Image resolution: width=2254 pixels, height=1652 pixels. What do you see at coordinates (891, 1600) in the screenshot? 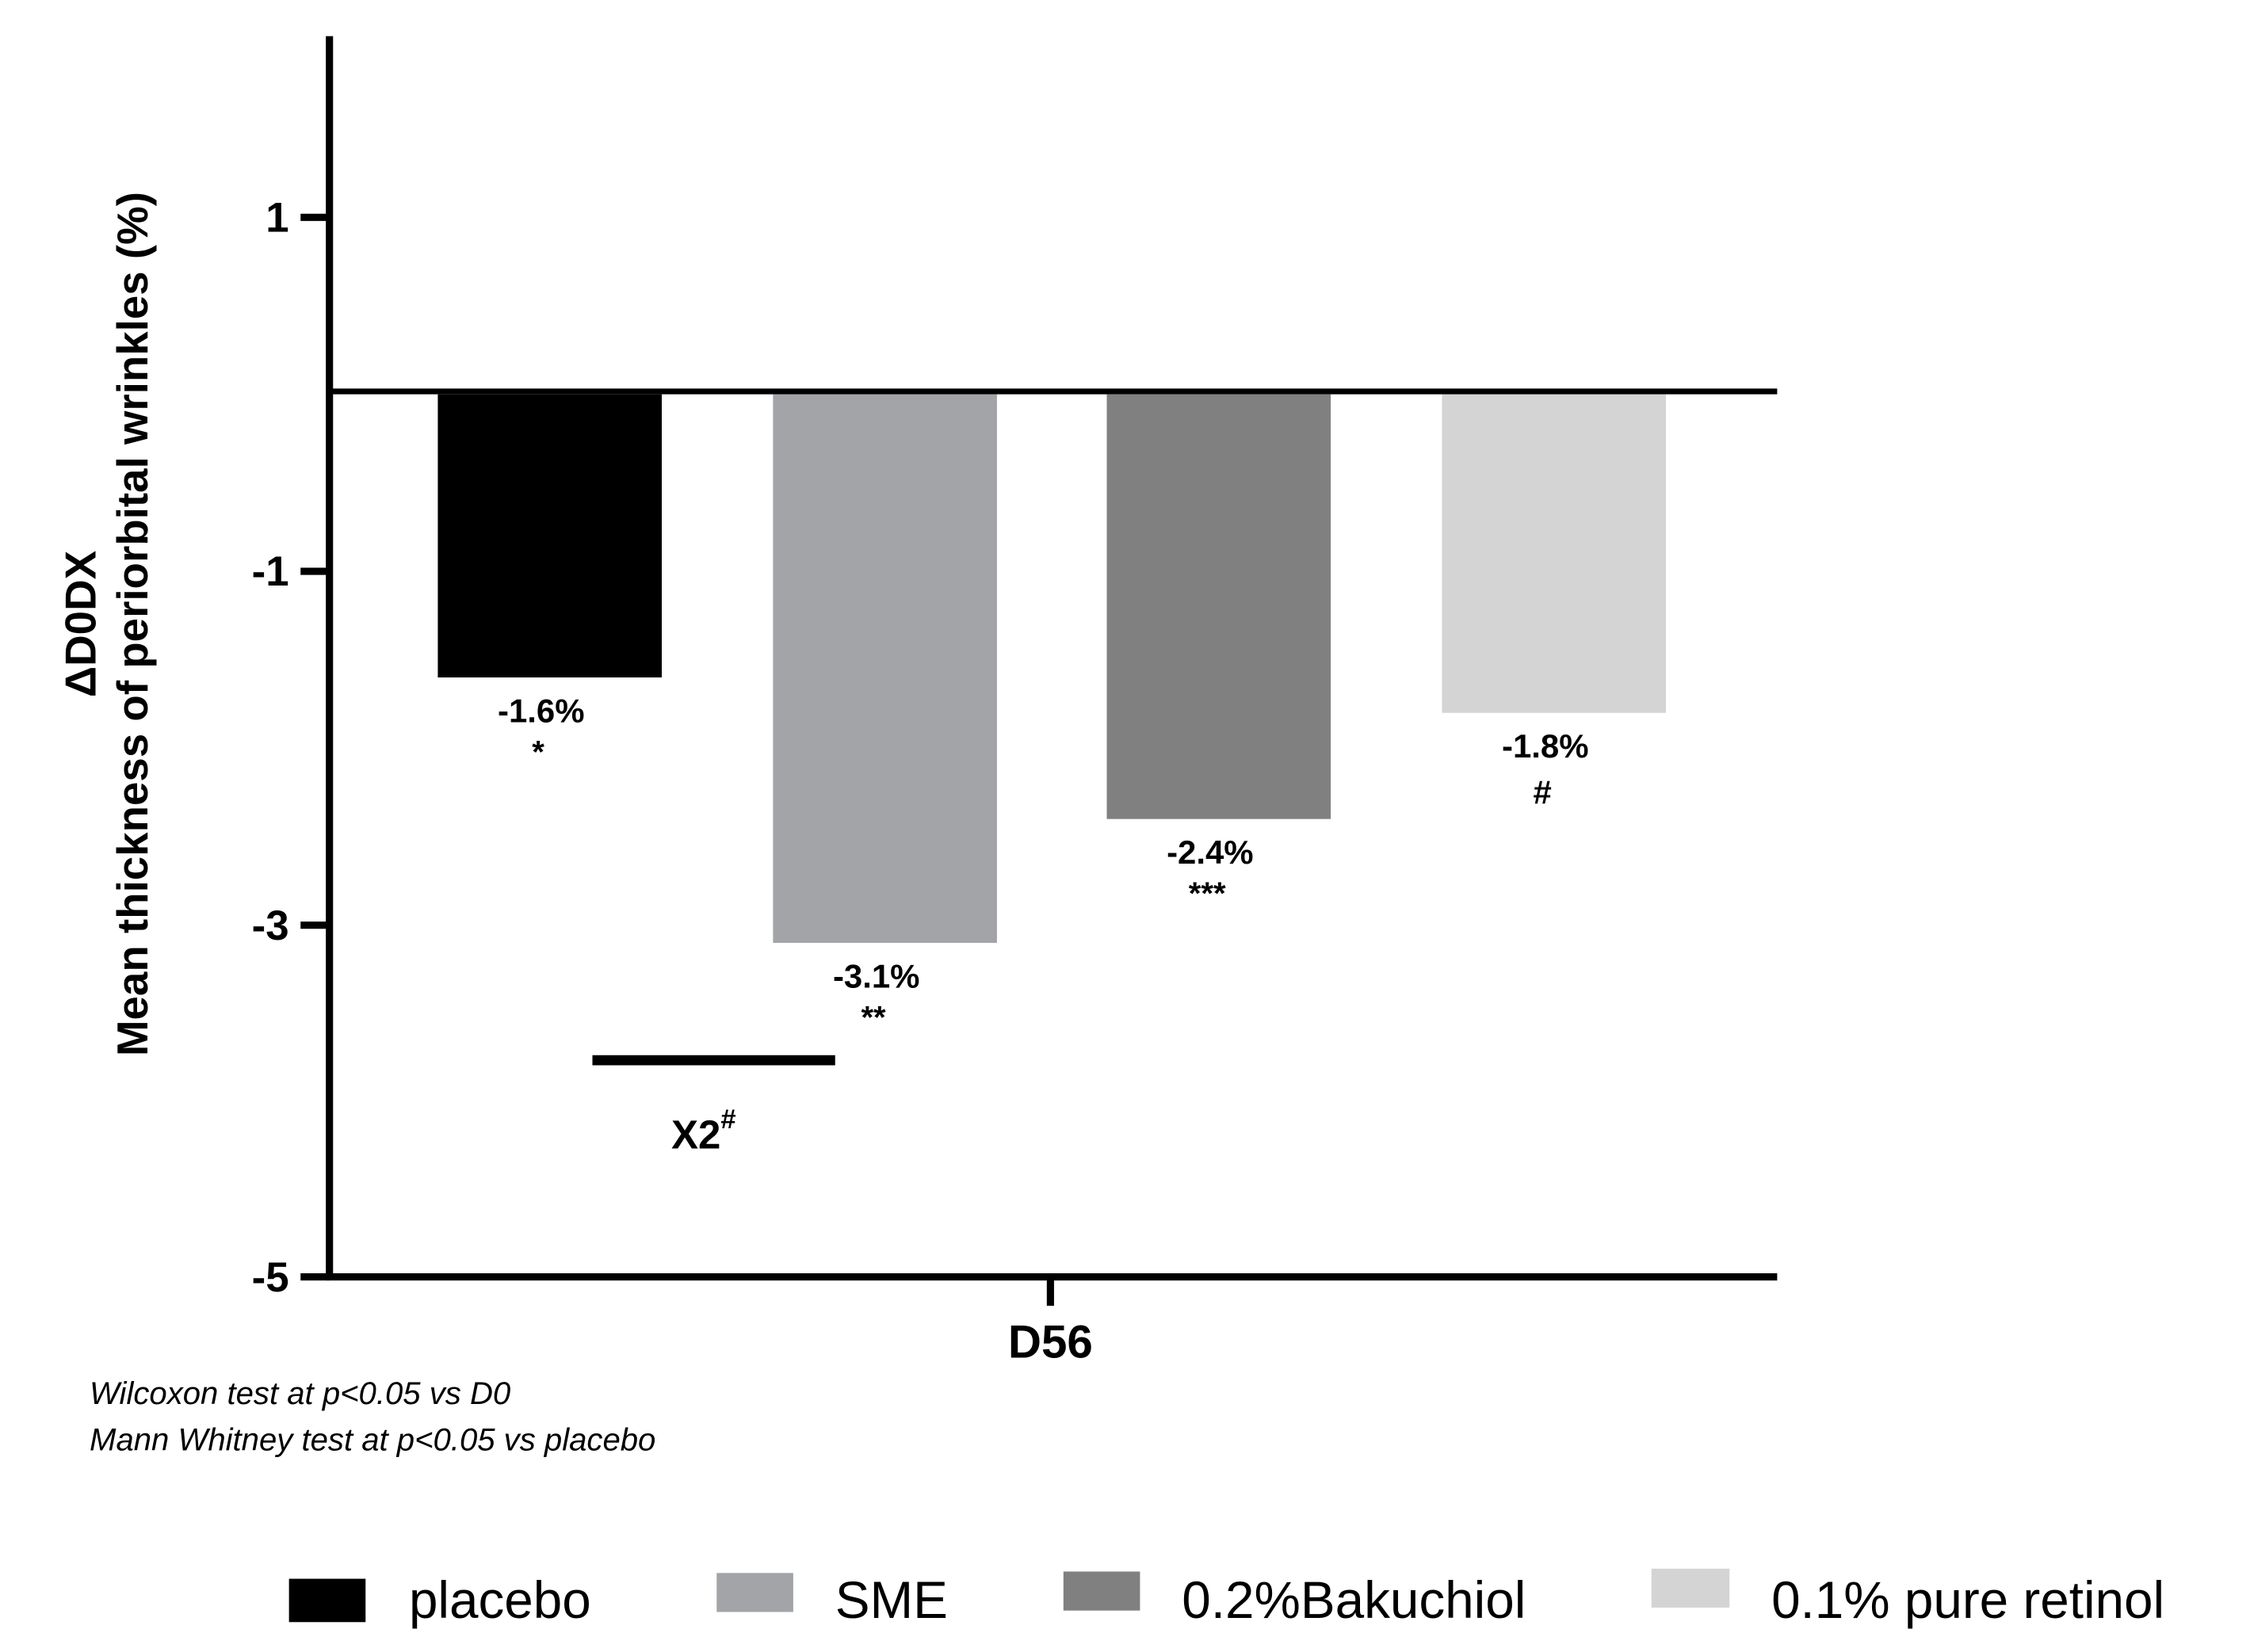
I see `legend-label: SME` at bounding box center [891, 1600].